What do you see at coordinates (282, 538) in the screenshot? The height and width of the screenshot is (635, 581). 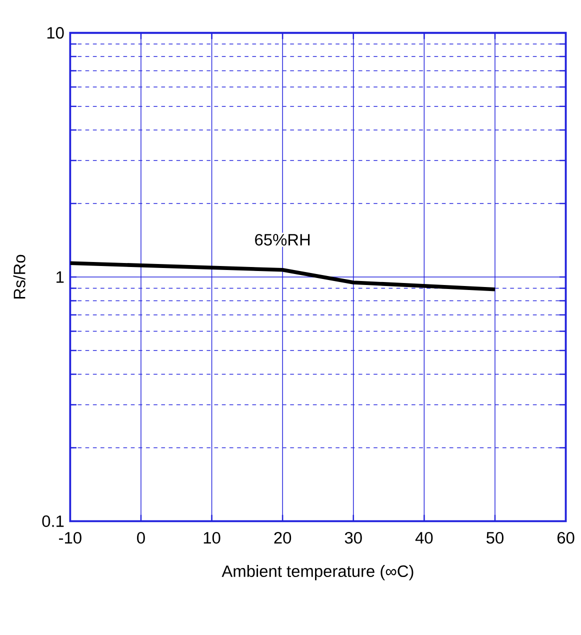 I see `x-tick-label: 20` at bounding box center [282, 538].